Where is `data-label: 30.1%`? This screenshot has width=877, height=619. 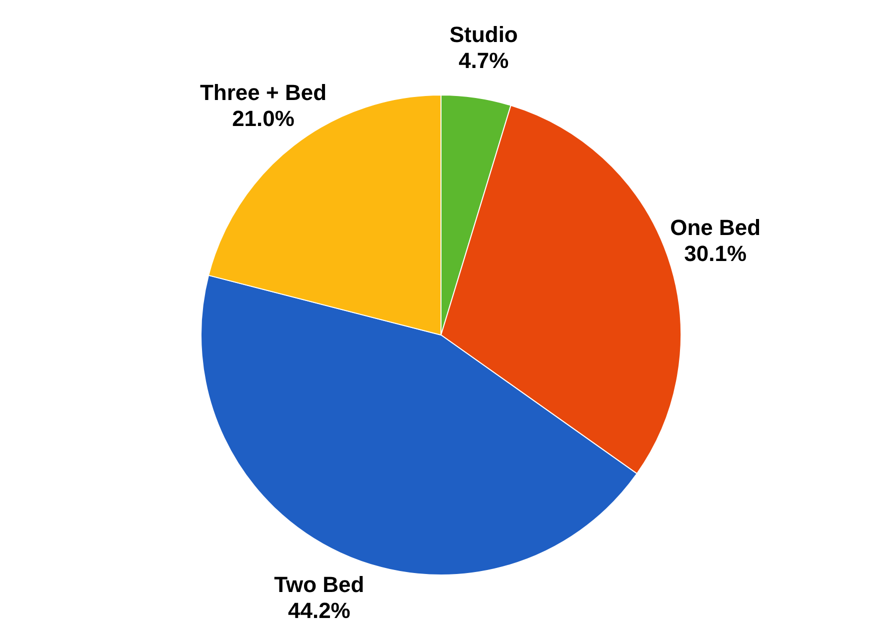 data-label: 30.1% is located at coordinates (715, 253).